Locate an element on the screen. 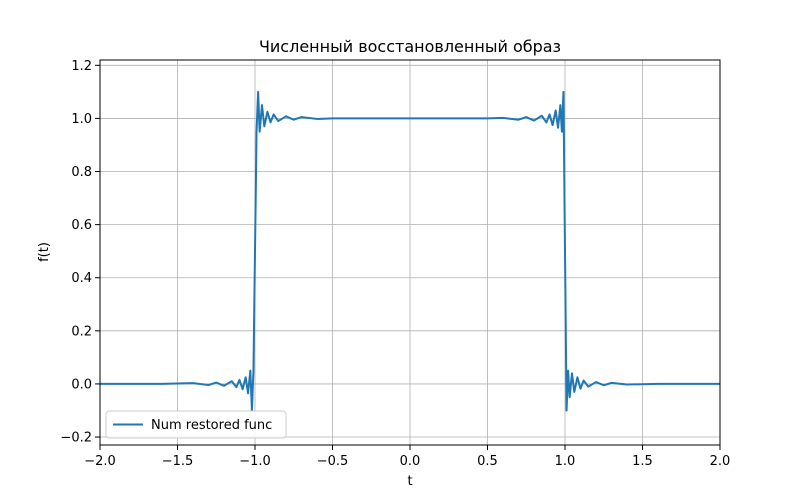 Image resolution: width=800 pixels, height=500 pixels. x-tick-label: 0.5 is located at coordinates (487, 461).